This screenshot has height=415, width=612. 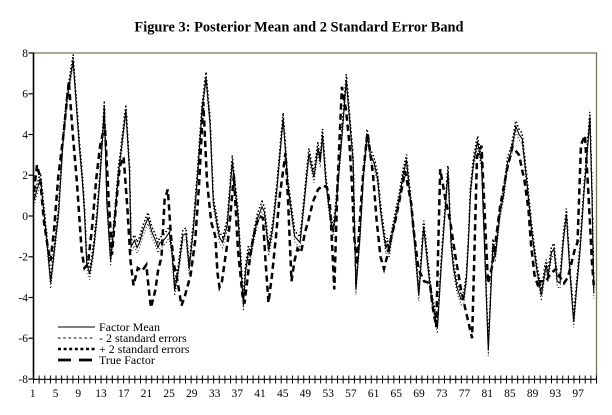 I want to click on svg-text: 45, so click(x=283, y=394).